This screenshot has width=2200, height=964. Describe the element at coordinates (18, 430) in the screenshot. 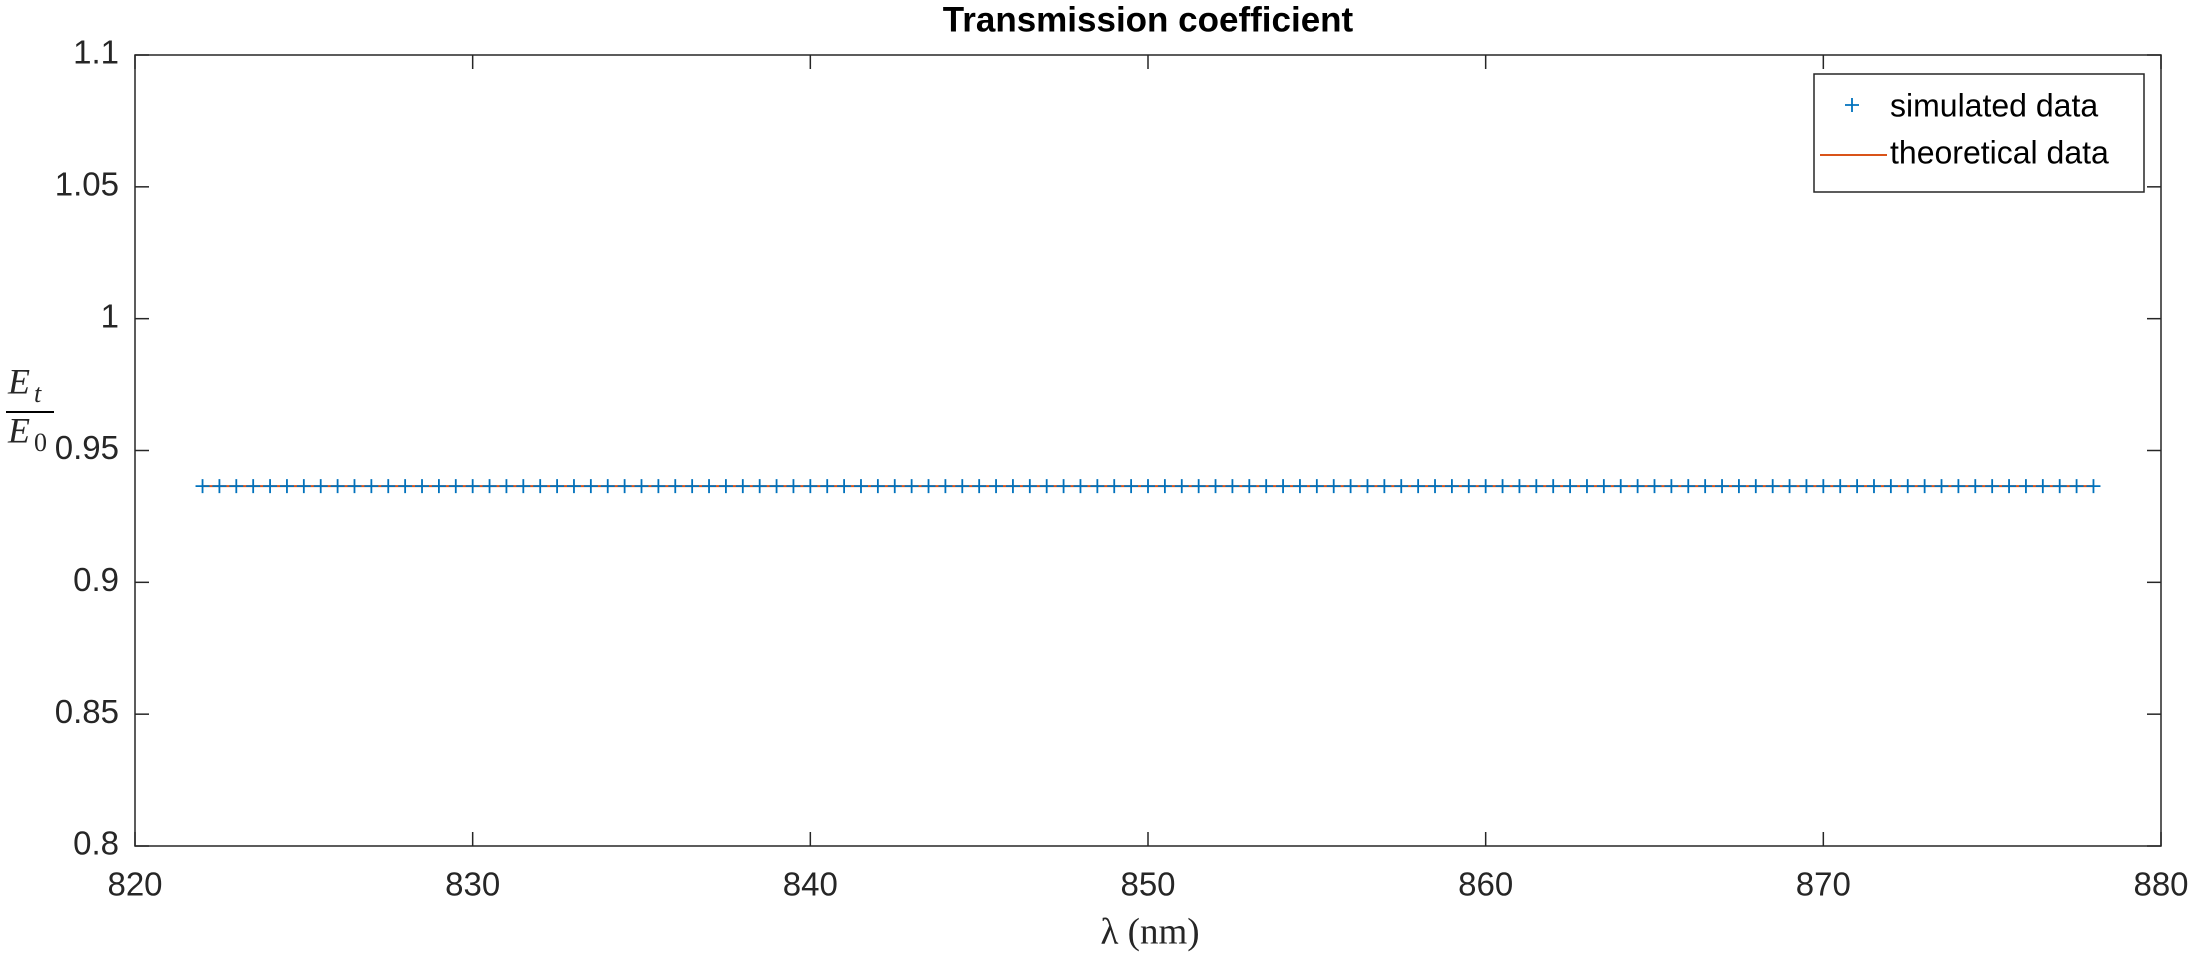

I see `y-label-den-base: E` at that location.